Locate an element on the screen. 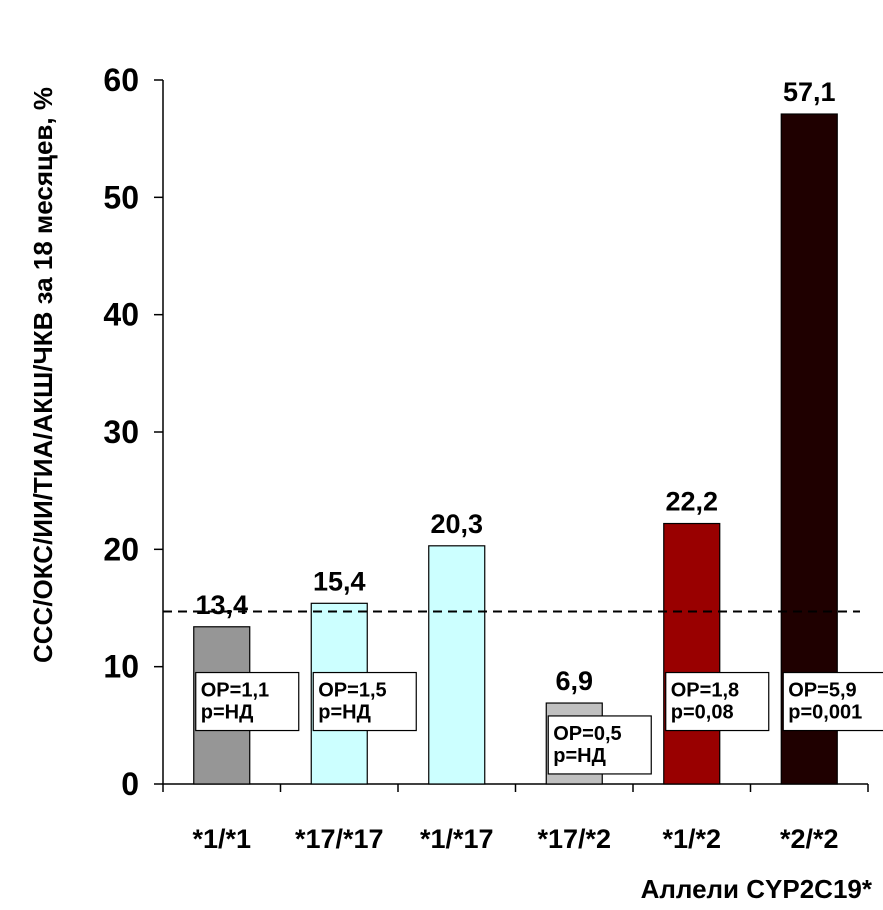 The image size is (883, 910). annotation-or: ОР=0,5 is located at coordinates (587, 734).